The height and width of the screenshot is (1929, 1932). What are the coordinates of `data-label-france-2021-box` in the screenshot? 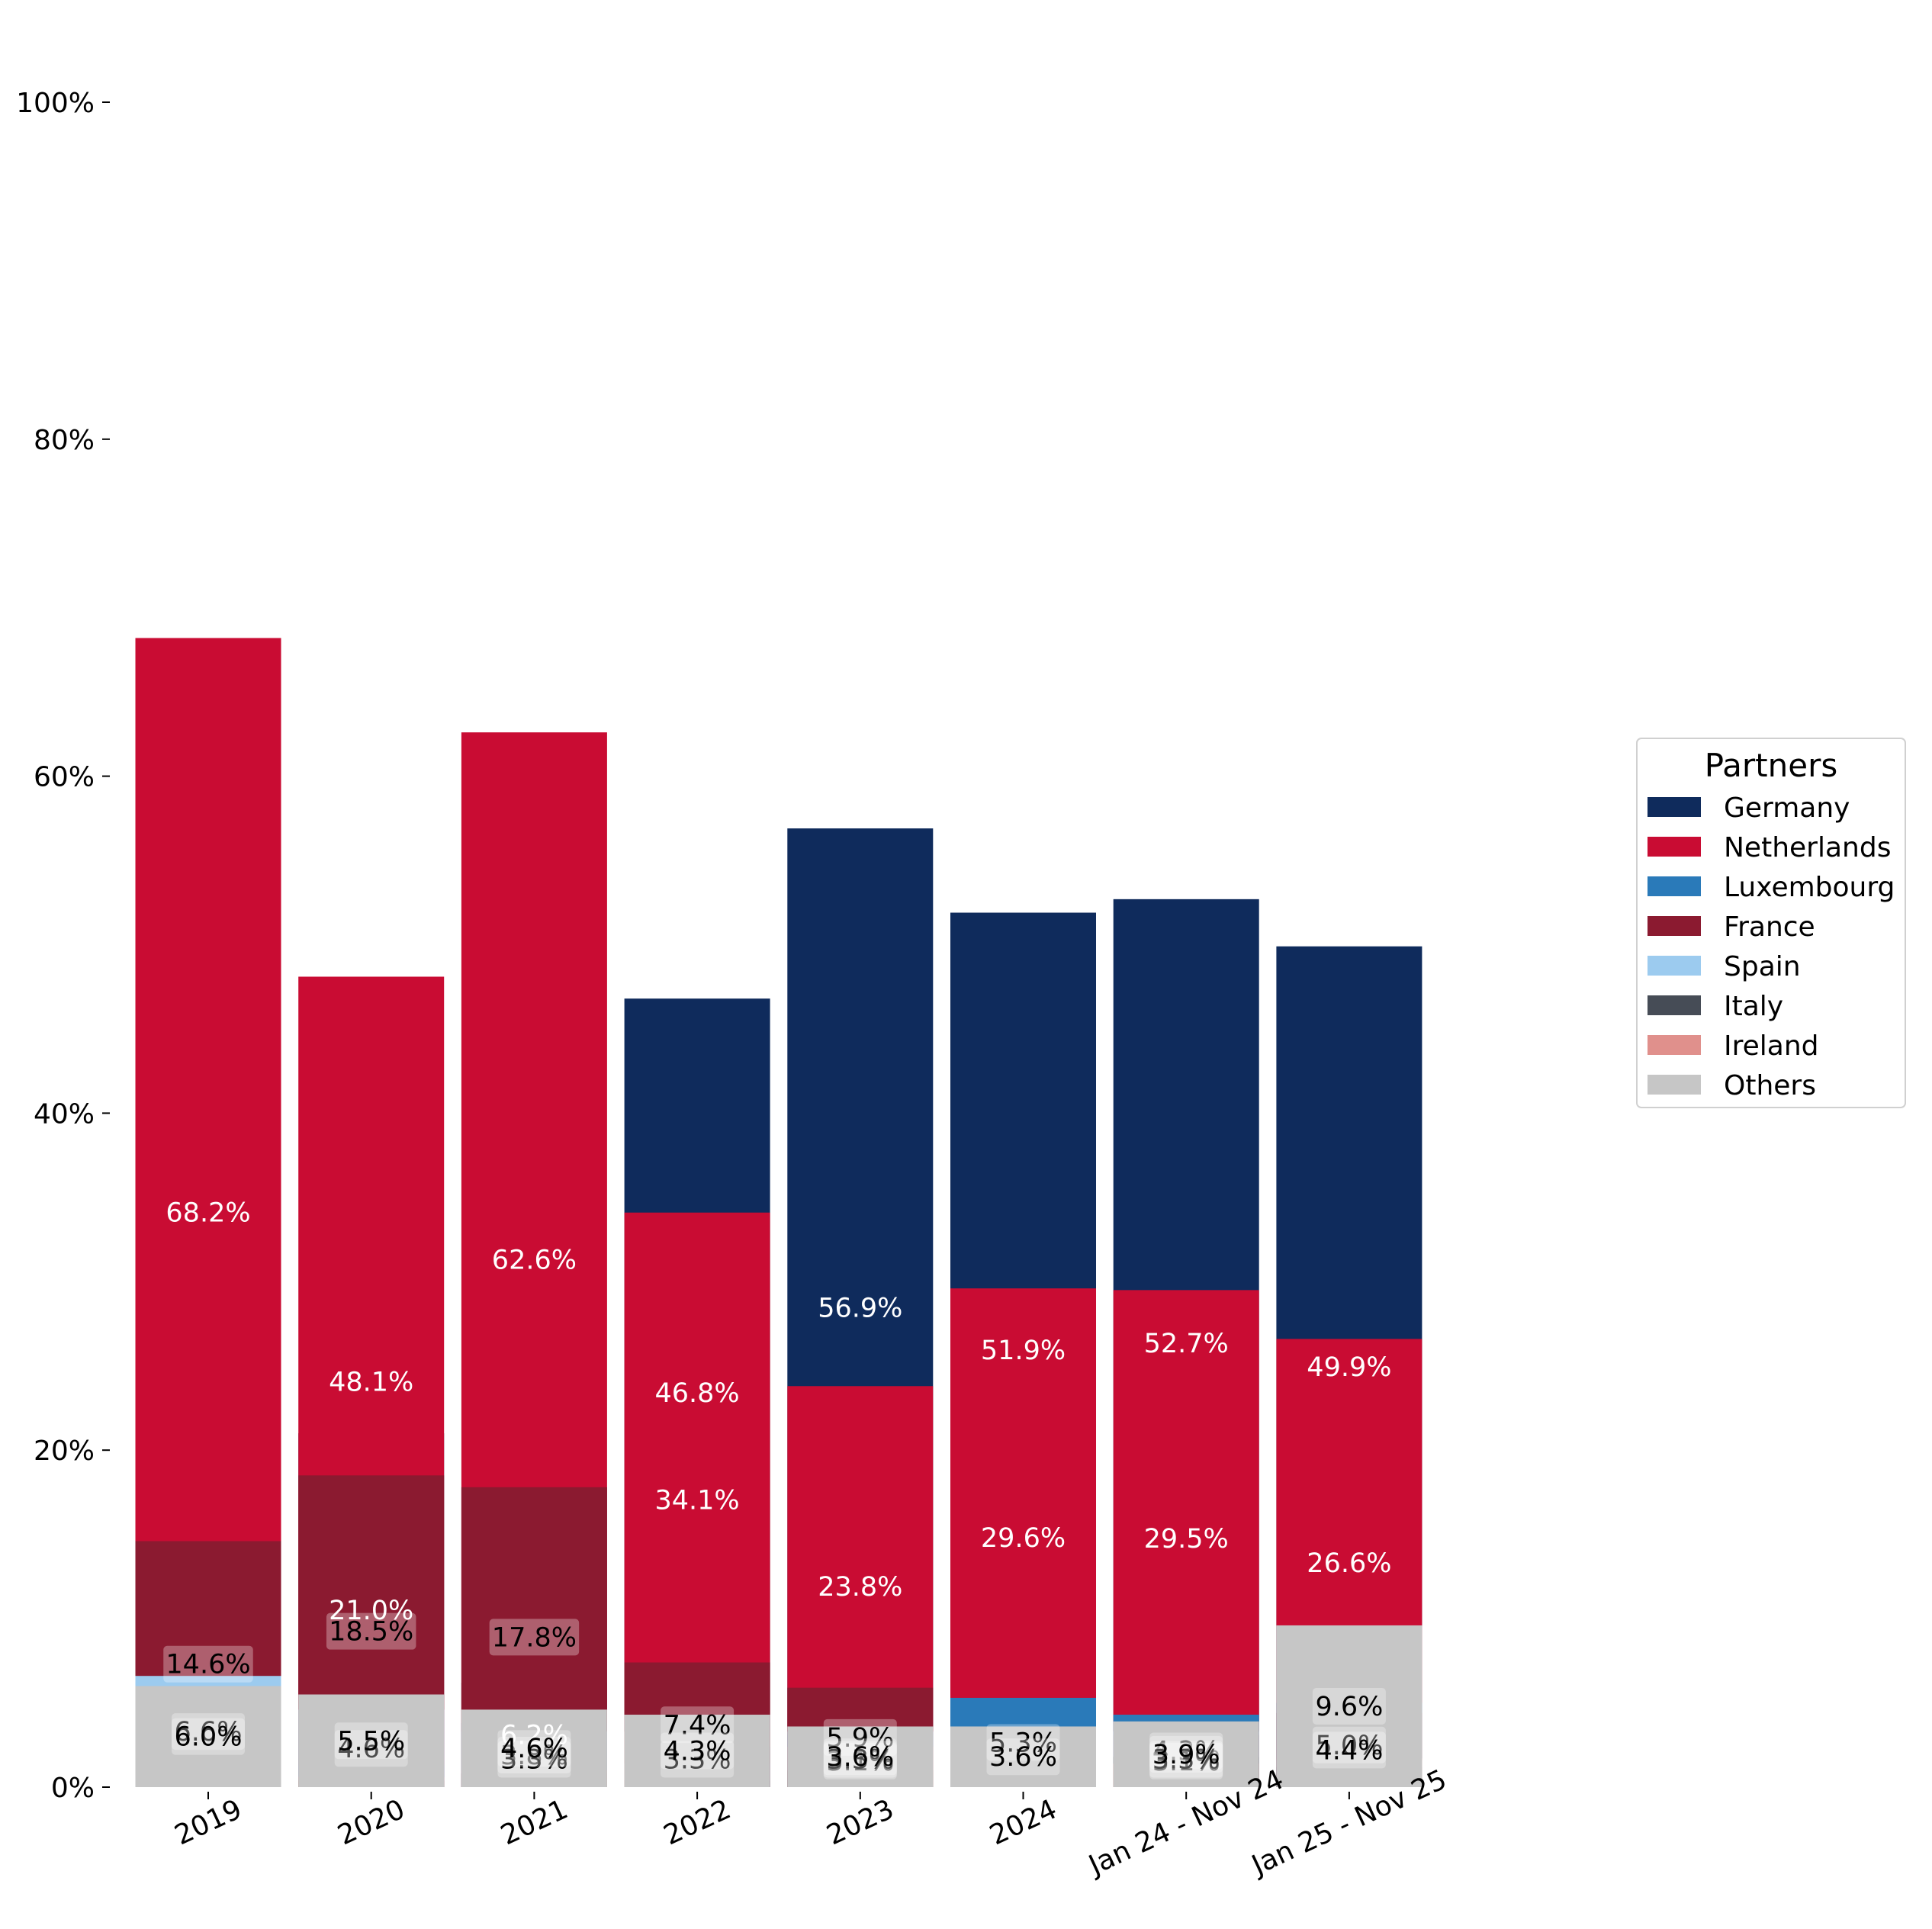 It's located at (534, 1637).